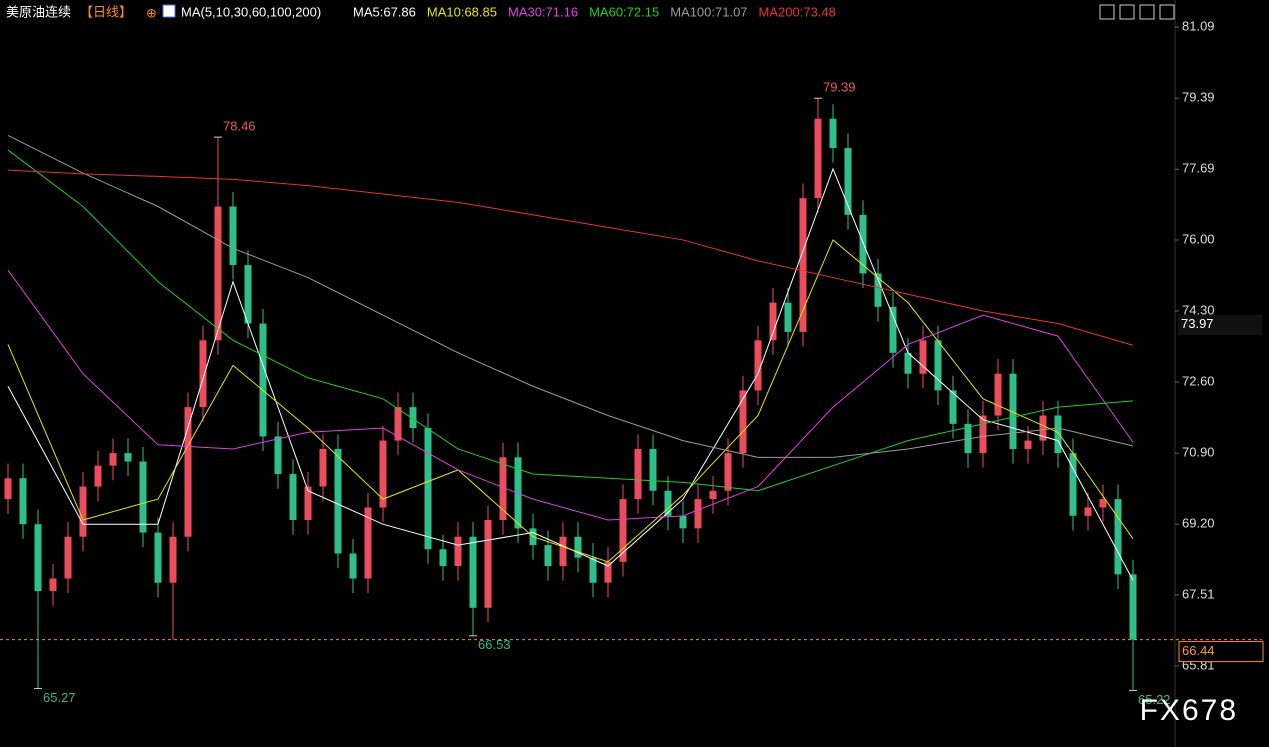  Describe the element at coordinates (1189, 710) in the screenshot. I see `watermark: FX678` at that location.